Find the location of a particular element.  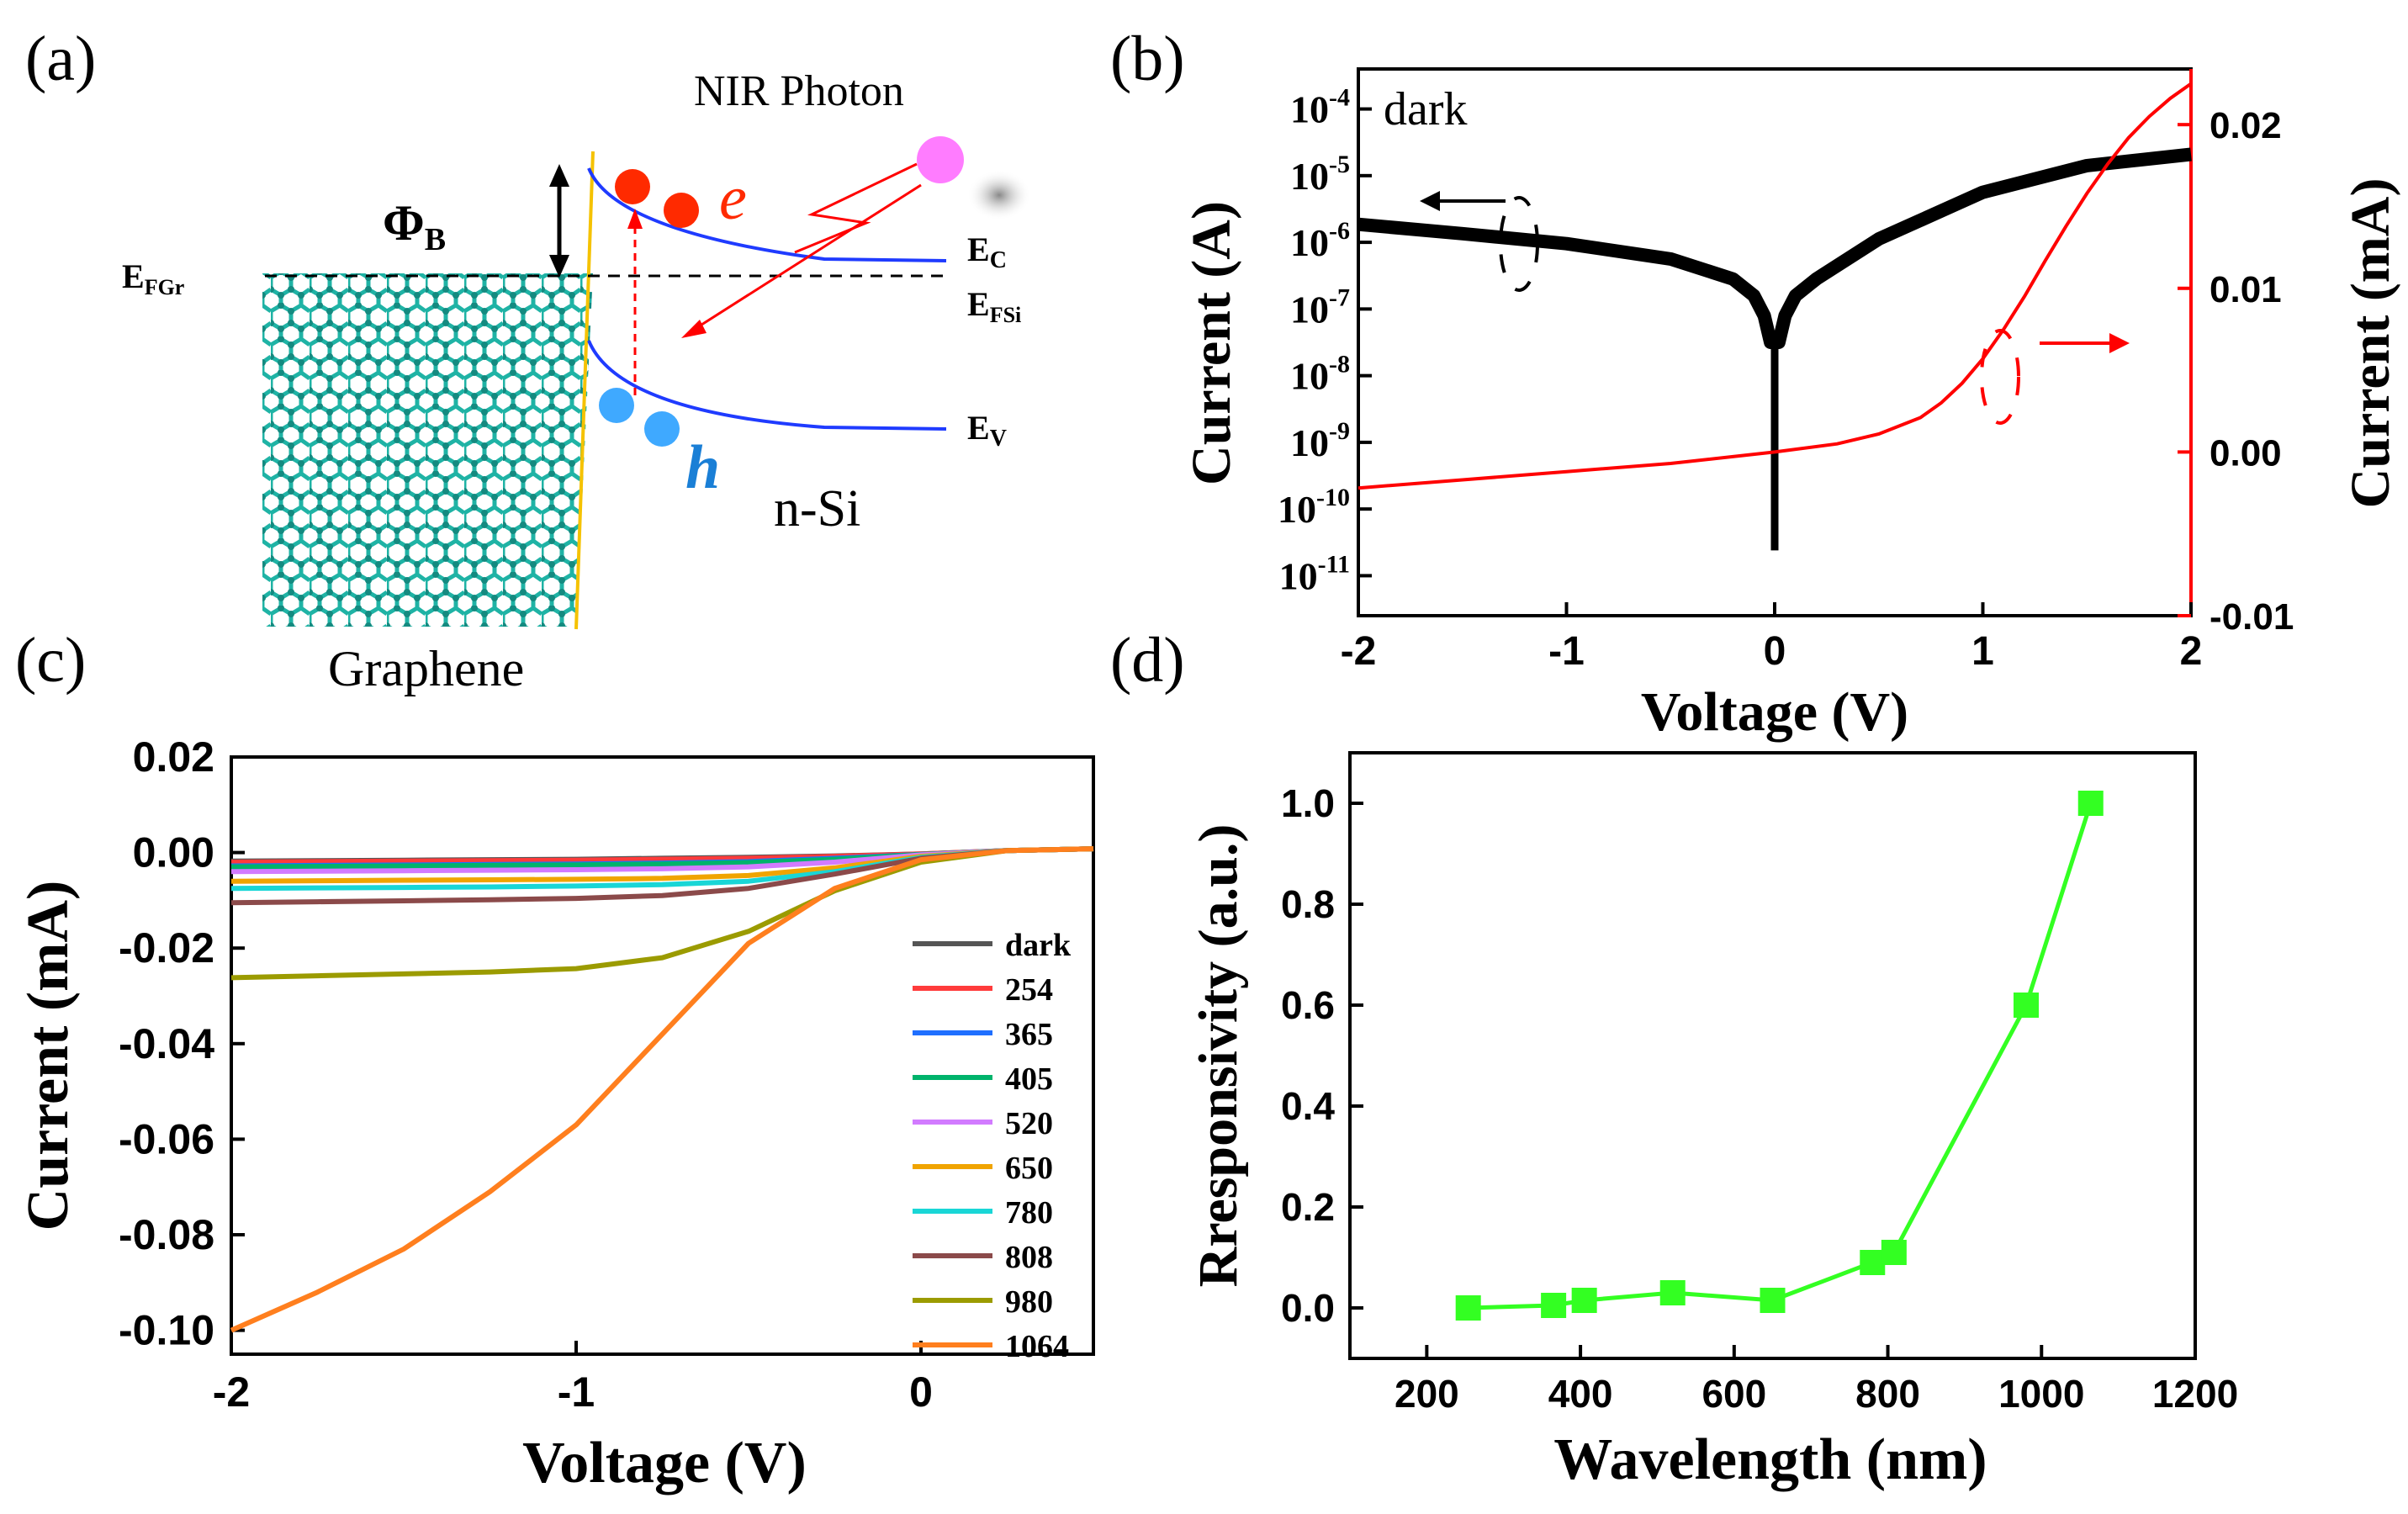

valence-band is located at coordinates (767, 386).